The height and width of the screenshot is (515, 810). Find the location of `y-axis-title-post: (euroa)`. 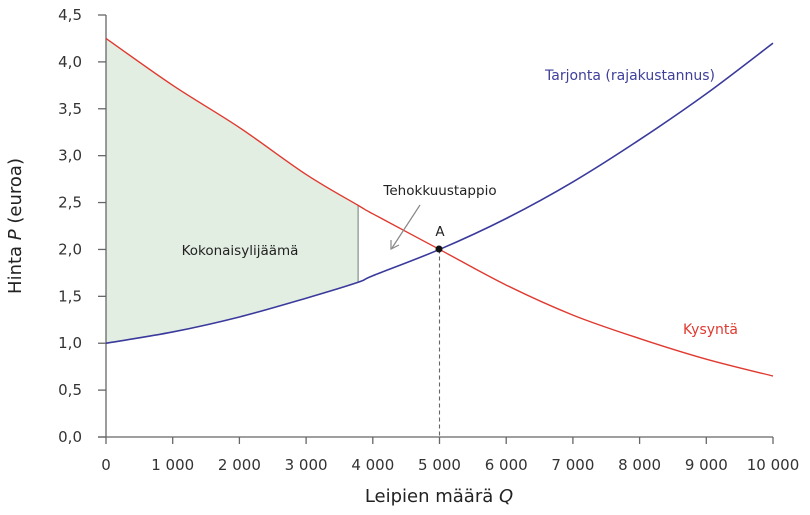

y-axis-title-post: (euroa) is located at coordinates (15, 193).